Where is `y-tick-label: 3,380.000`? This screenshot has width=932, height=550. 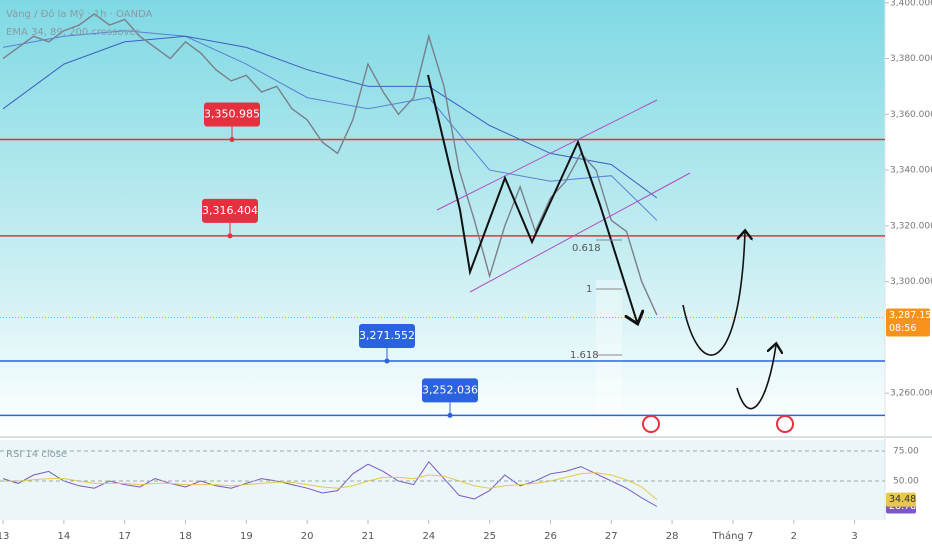
y-tick-label: 3,380.000 is located at coordinates (911, 59).